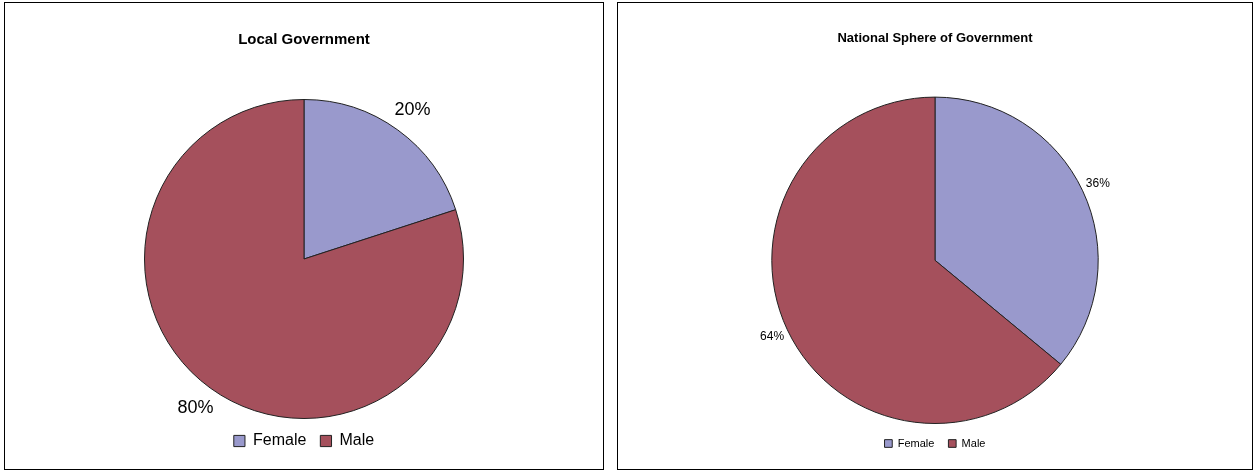 This screenshot has width=1257, height=473. What do you see at coordinates (935, 38) in the screenshot?
I see `chart-title: National Sphere of Government` at bounding box center [935, 38].